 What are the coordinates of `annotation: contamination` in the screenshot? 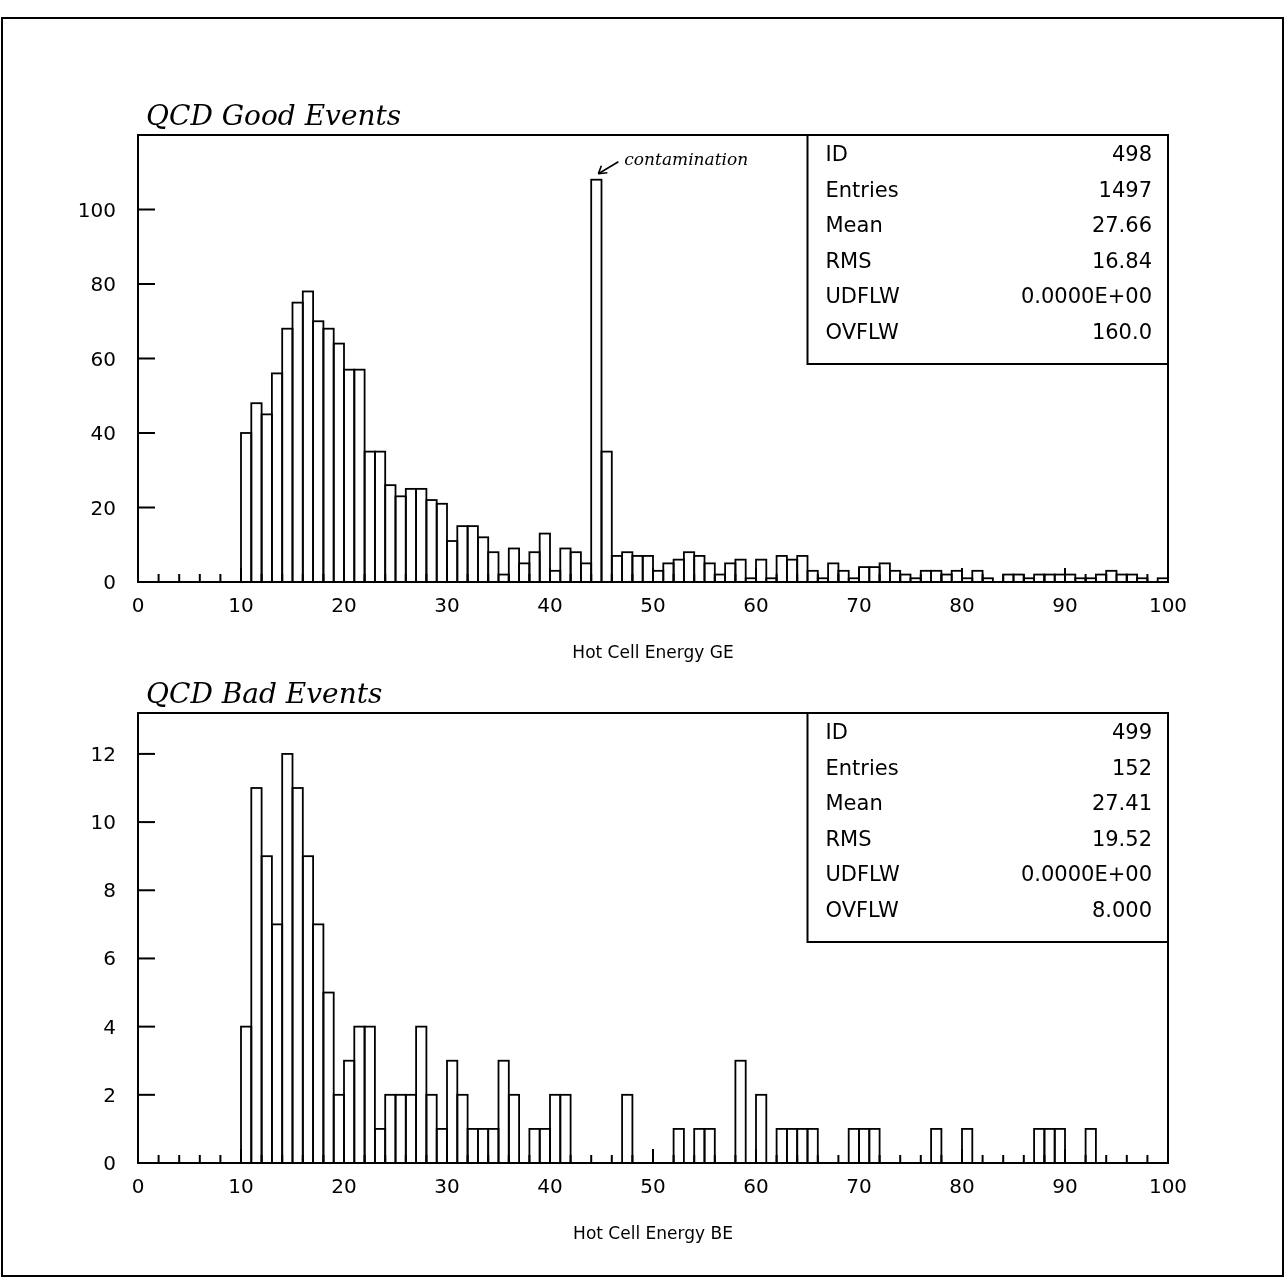 It's located at (686, 158).